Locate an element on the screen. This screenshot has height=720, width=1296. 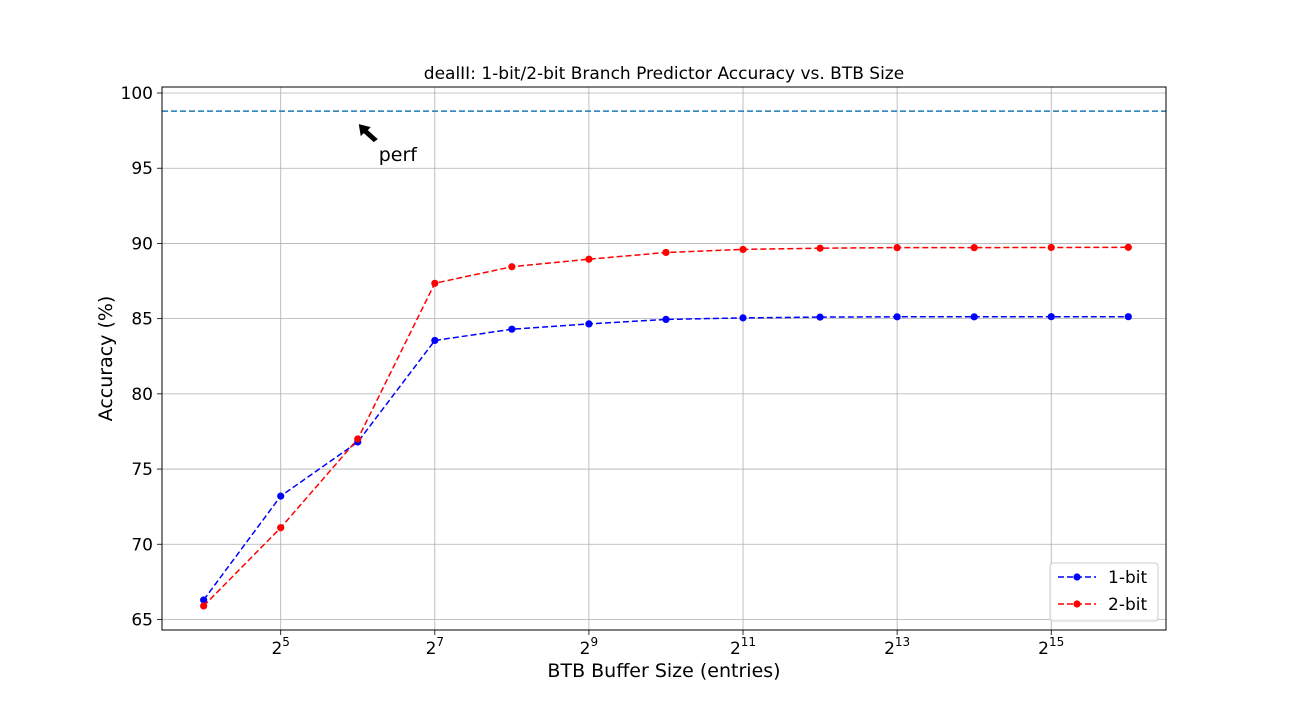
y-tick-label: 70 is located at coordinates (142, 545).